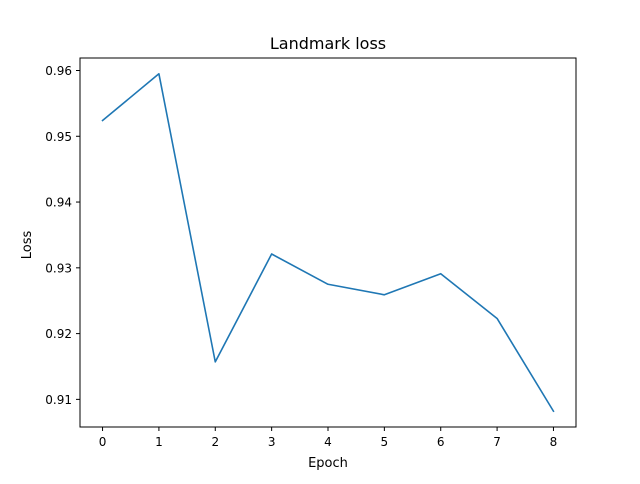  Describe the element at coordinates (27, 245) in the screenshot. I see `y-axis-label: Loss` at that location.